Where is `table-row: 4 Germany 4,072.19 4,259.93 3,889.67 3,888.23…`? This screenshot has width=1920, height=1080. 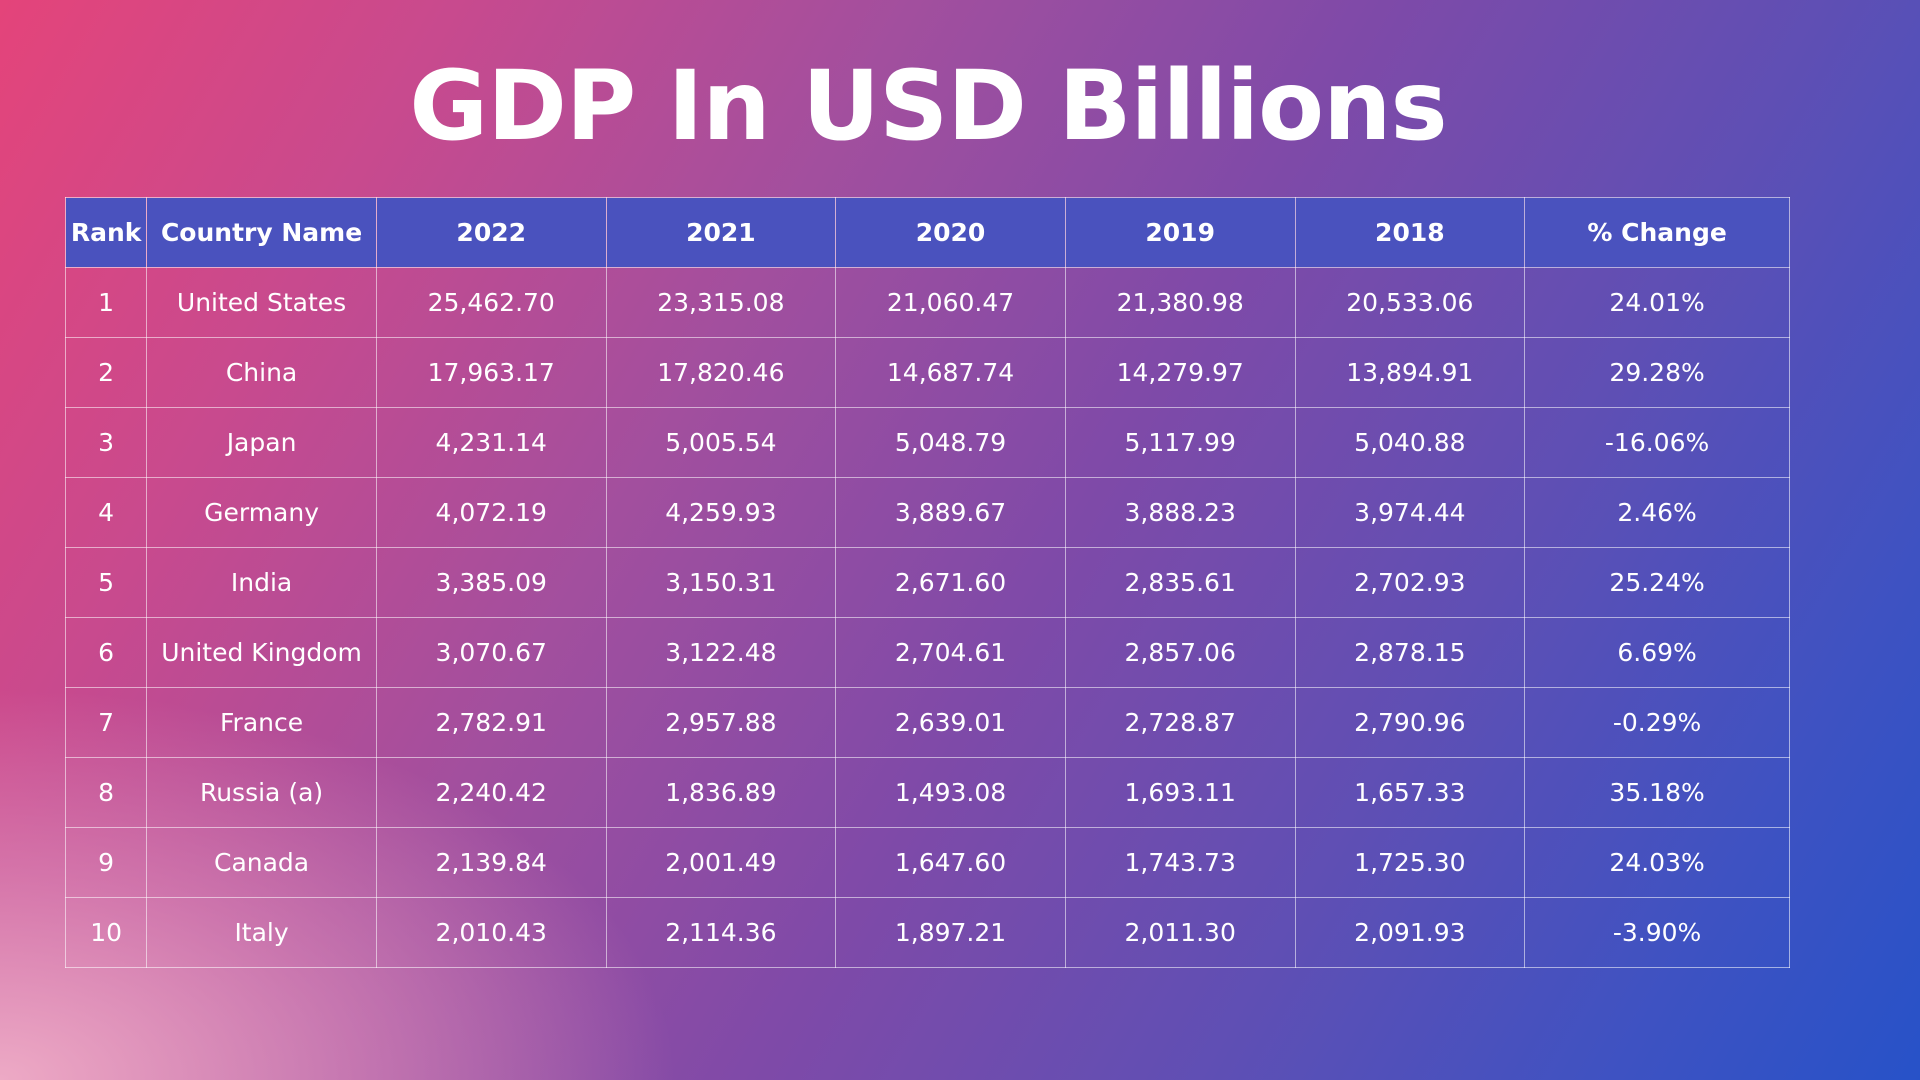
table-row: 4 Germany 4,072.19 4,259.93 3,889.67 3,888.23… is located at coordinates (927, 512).